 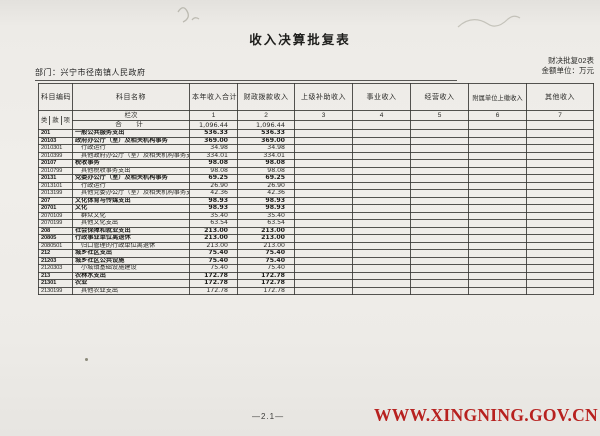 What do you see at coordinates (131, 215) in the screenshot?
I see `subject-name: 群众文化` at bounding box center [131, 215].